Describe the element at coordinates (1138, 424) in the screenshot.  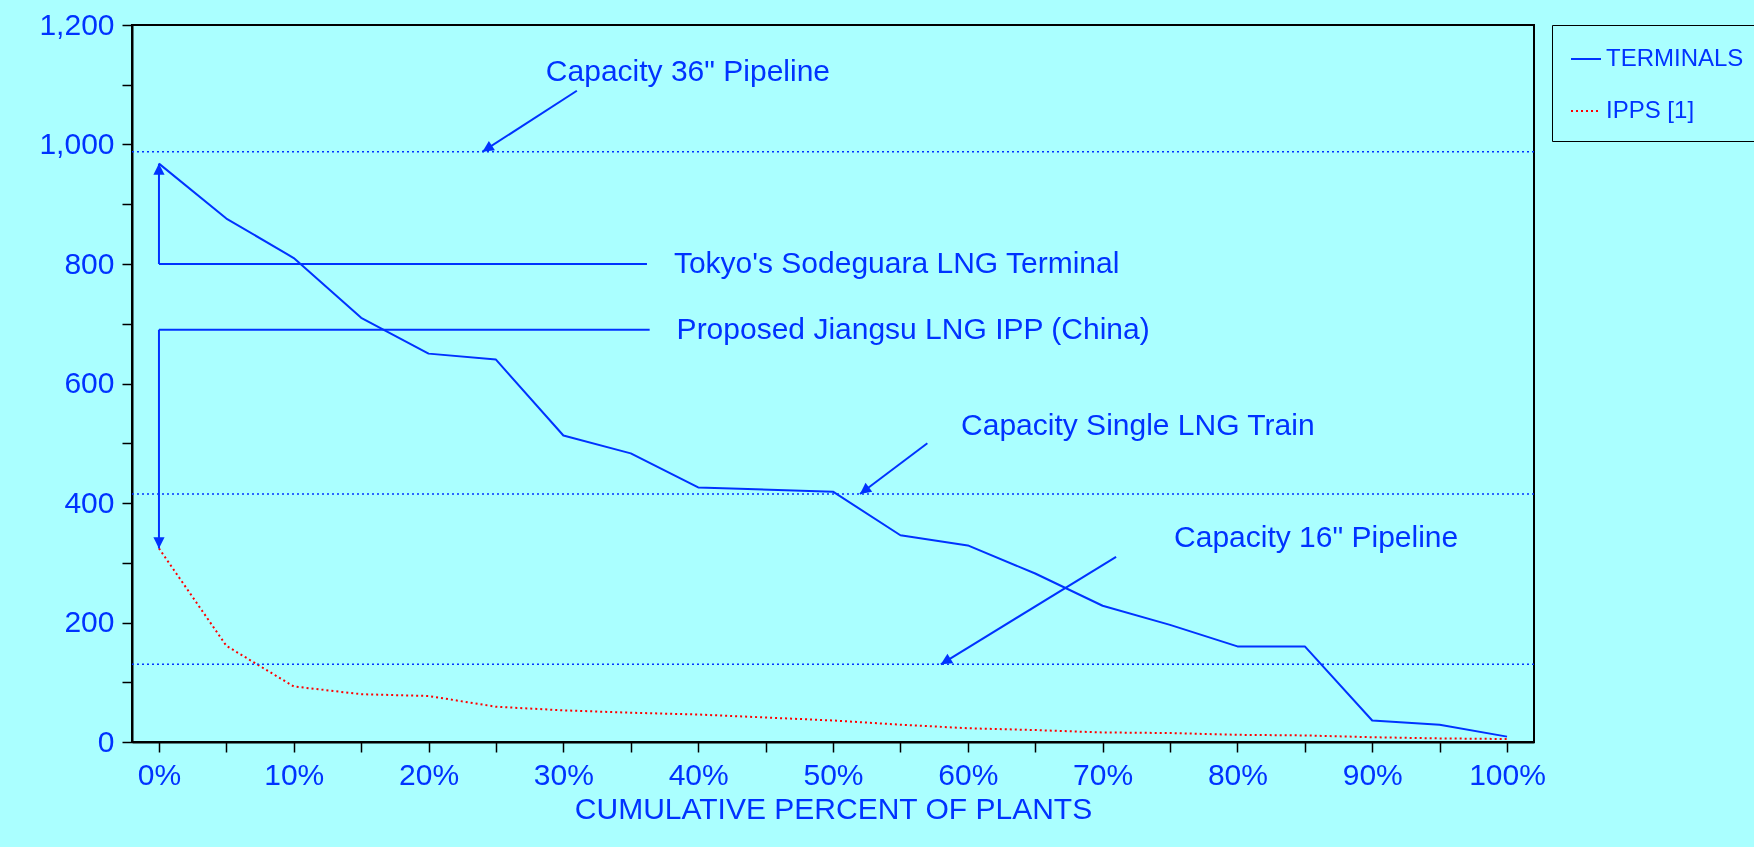
I see `ref-line-label: Capacity Single LNG Train` at that location.